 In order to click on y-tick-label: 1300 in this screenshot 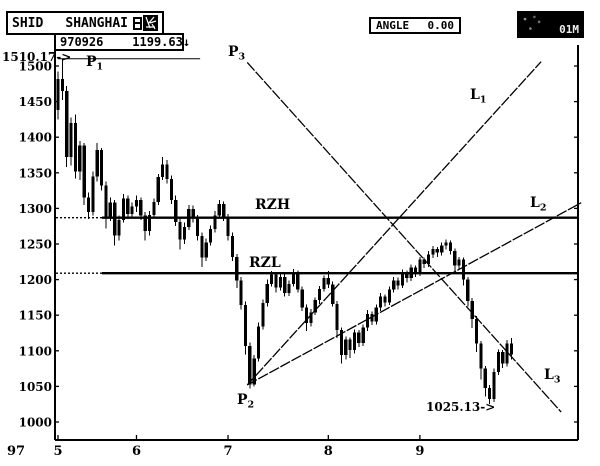, I will do `click(35, 209)`.